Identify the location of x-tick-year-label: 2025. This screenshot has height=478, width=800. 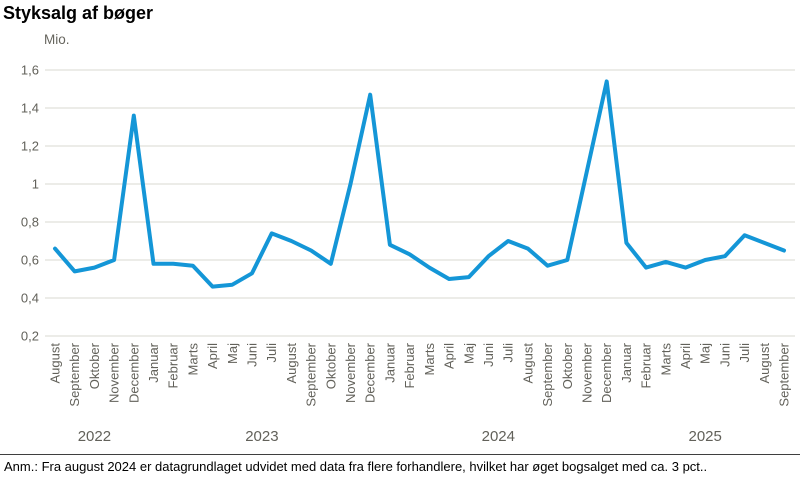
(705, 436).